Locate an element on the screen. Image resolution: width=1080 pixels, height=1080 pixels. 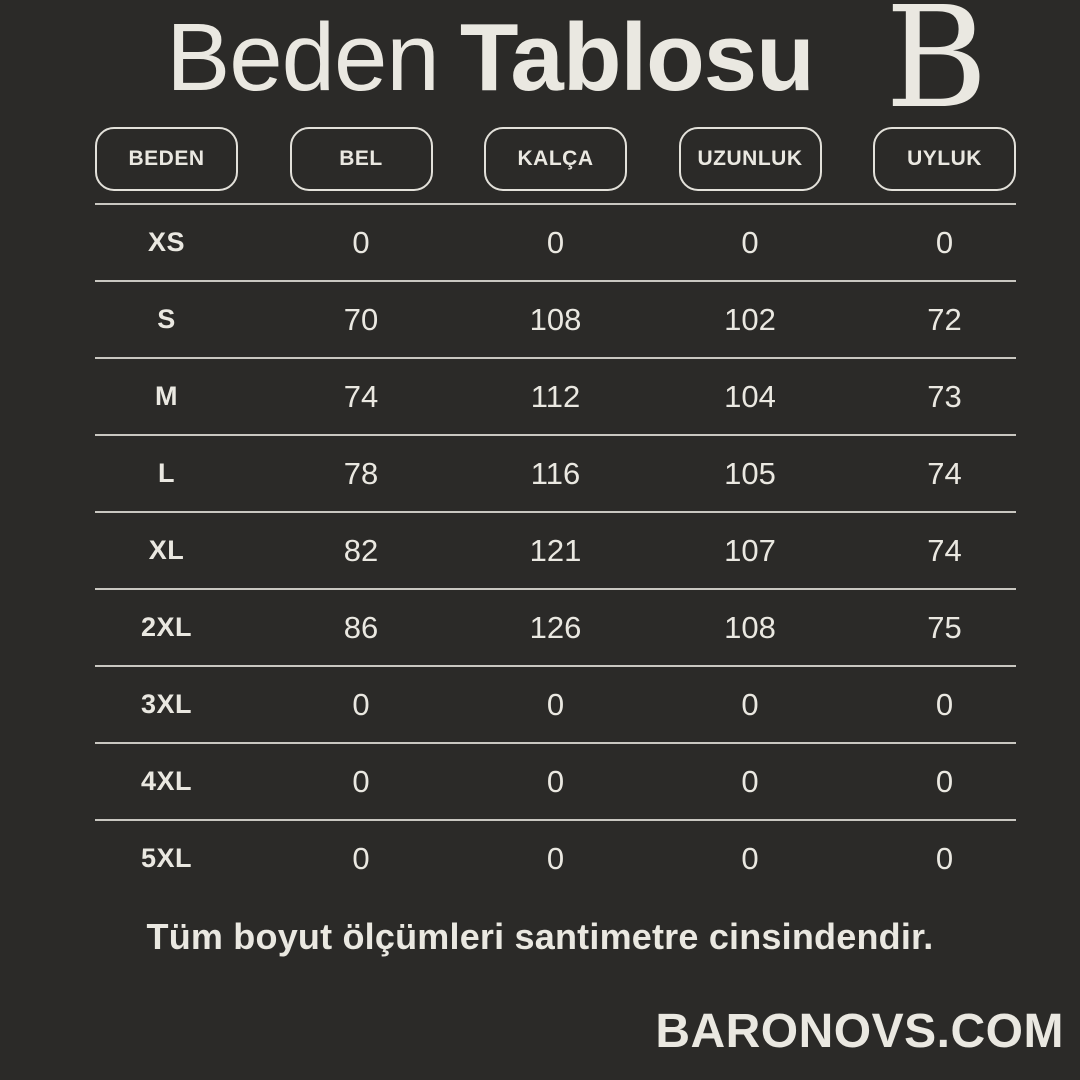
page-title-bold: Tablosu is located at coordinates (637, 57).